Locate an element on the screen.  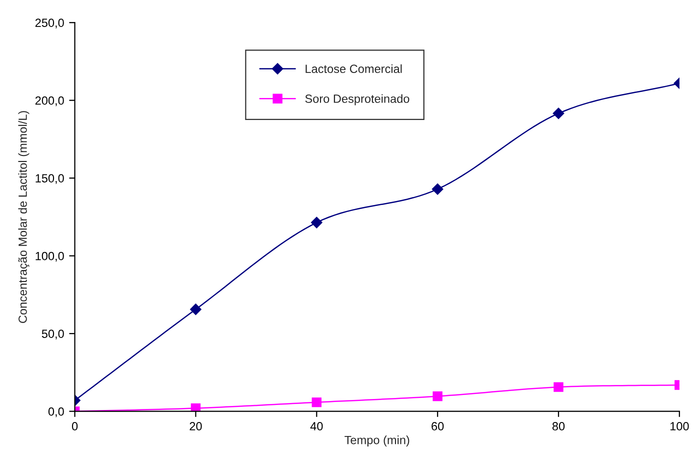
x-tick-label: 100 is located at coordinates (679, 426).